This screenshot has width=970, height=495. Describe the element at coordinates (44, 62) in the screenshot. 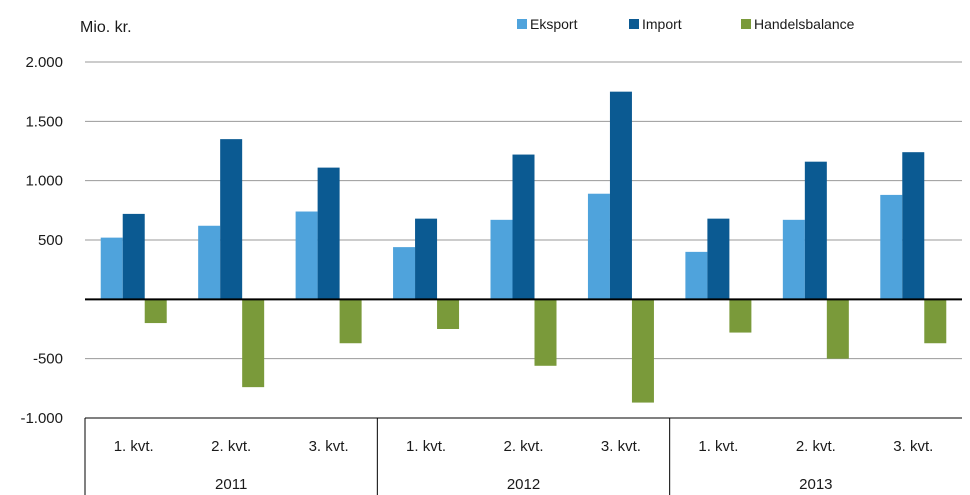

I see `y-tick-label: 2.000` at that location.